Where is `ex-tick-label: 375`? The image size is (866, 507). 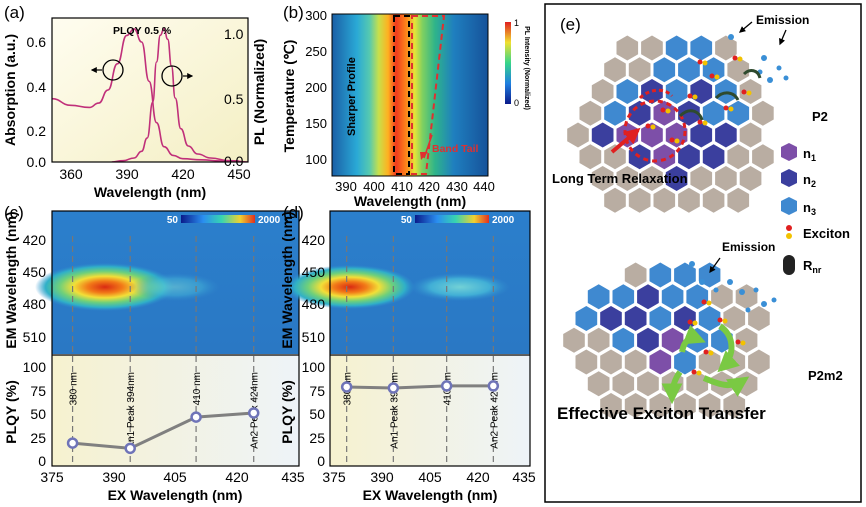
ex-tick-label: 375 is located at coordinates (334, 477).